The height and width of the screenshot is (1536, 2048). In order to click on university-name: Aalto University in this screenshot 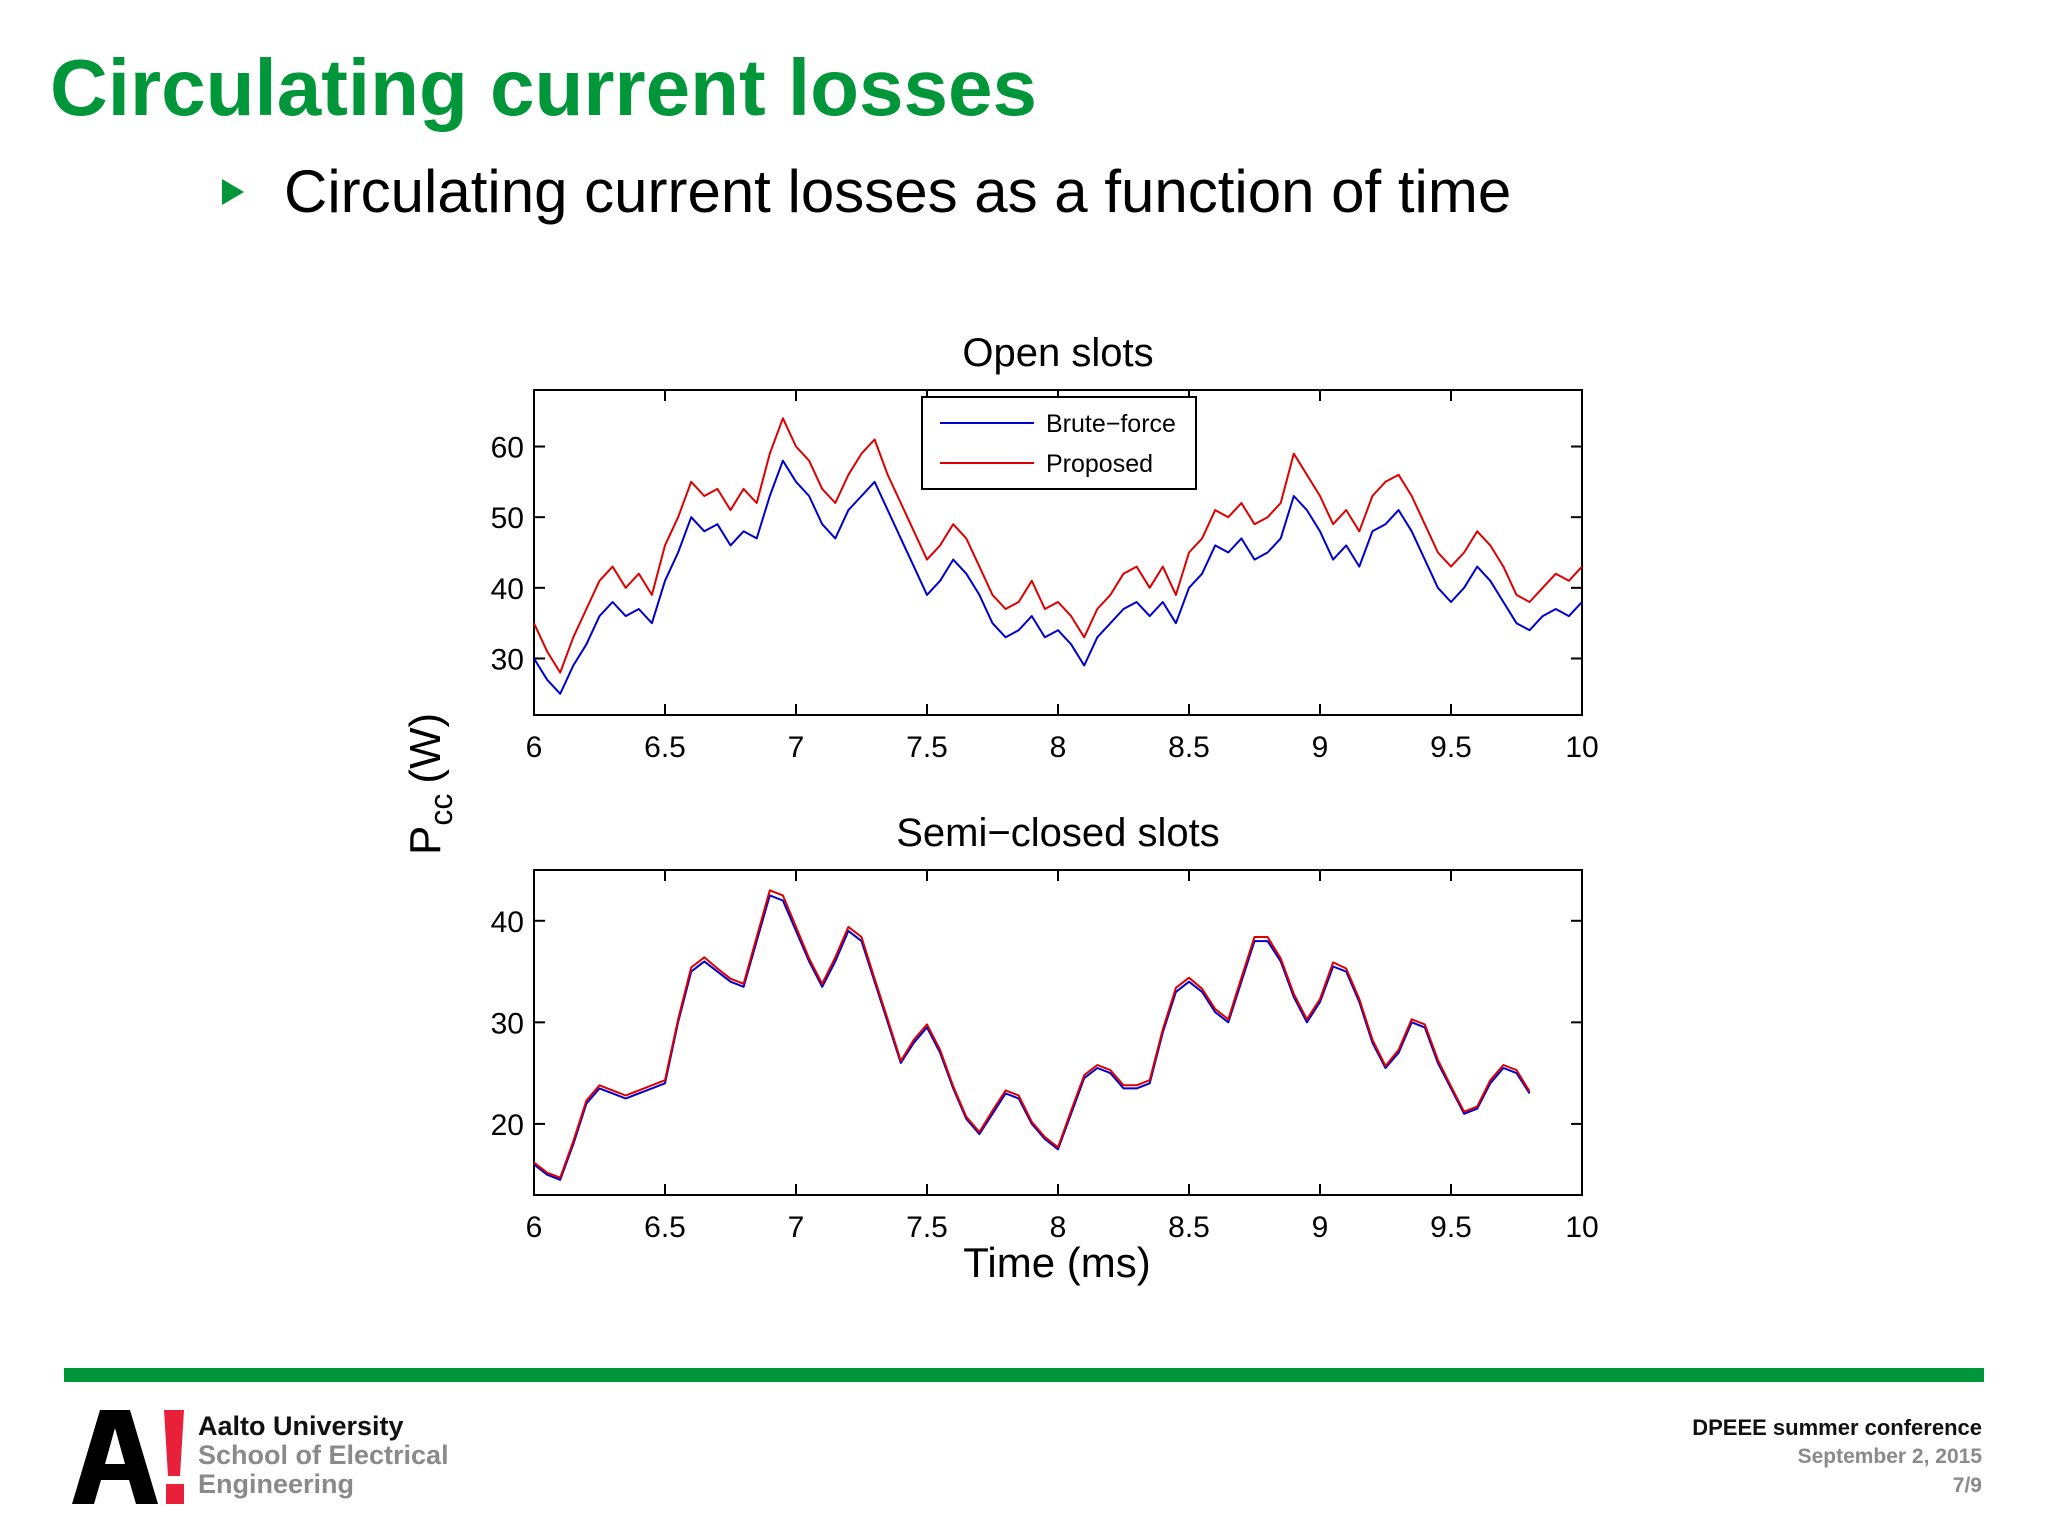, I will do `click(301, 1426)`.